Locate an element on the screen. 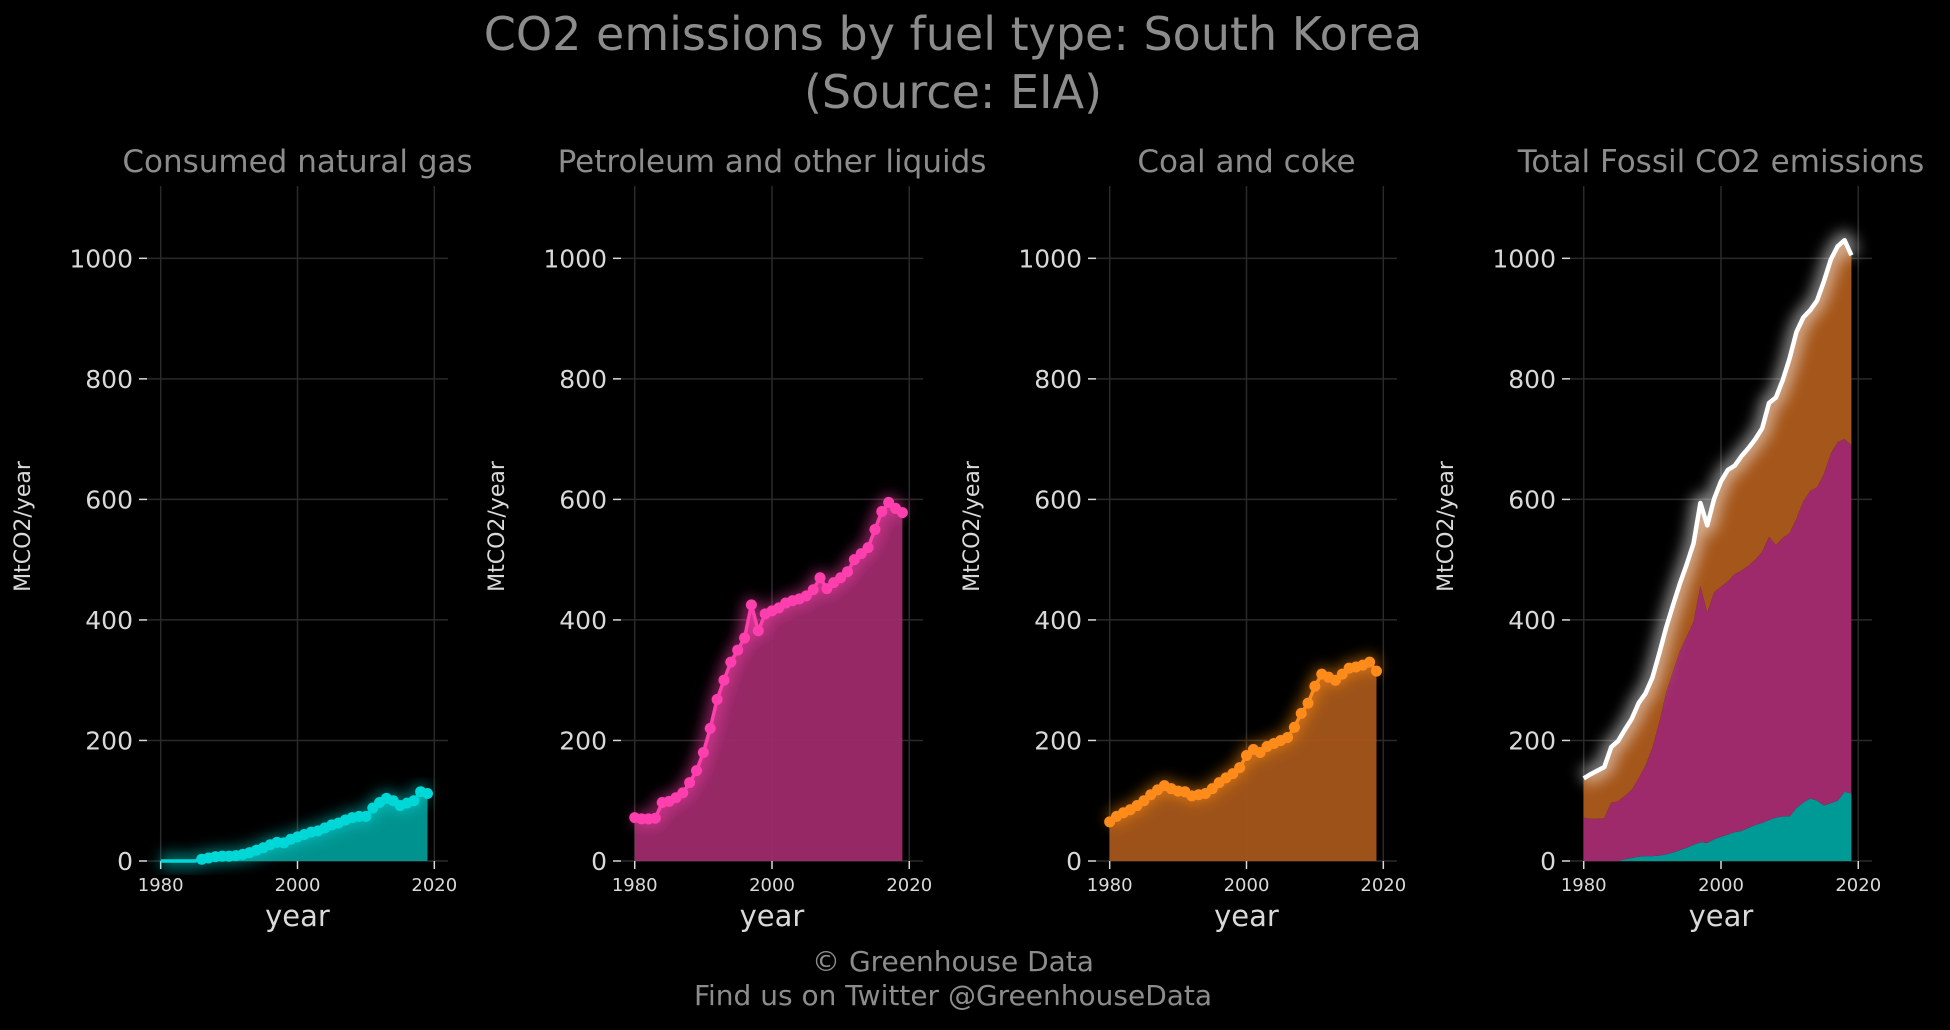 The height and width of the screenshot is (1030, 1950). panel-title: Coal and coke is located at coordinates (1246, 162).